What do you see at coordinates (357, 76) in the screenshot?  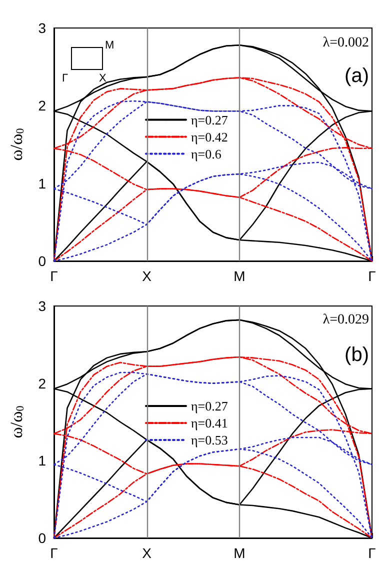 I see `annotation: (a)` at bounding box center [357, 76].